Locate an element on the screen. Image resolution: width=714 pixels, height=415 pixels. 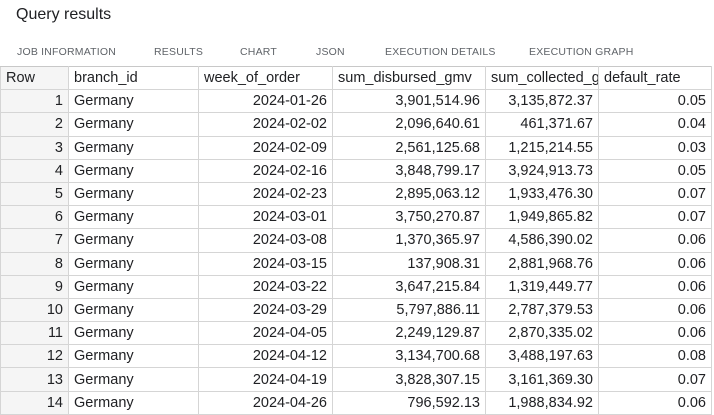
cell-sum-collected-gmv: 3,161,369.30 is located at coordinates (542, 379).